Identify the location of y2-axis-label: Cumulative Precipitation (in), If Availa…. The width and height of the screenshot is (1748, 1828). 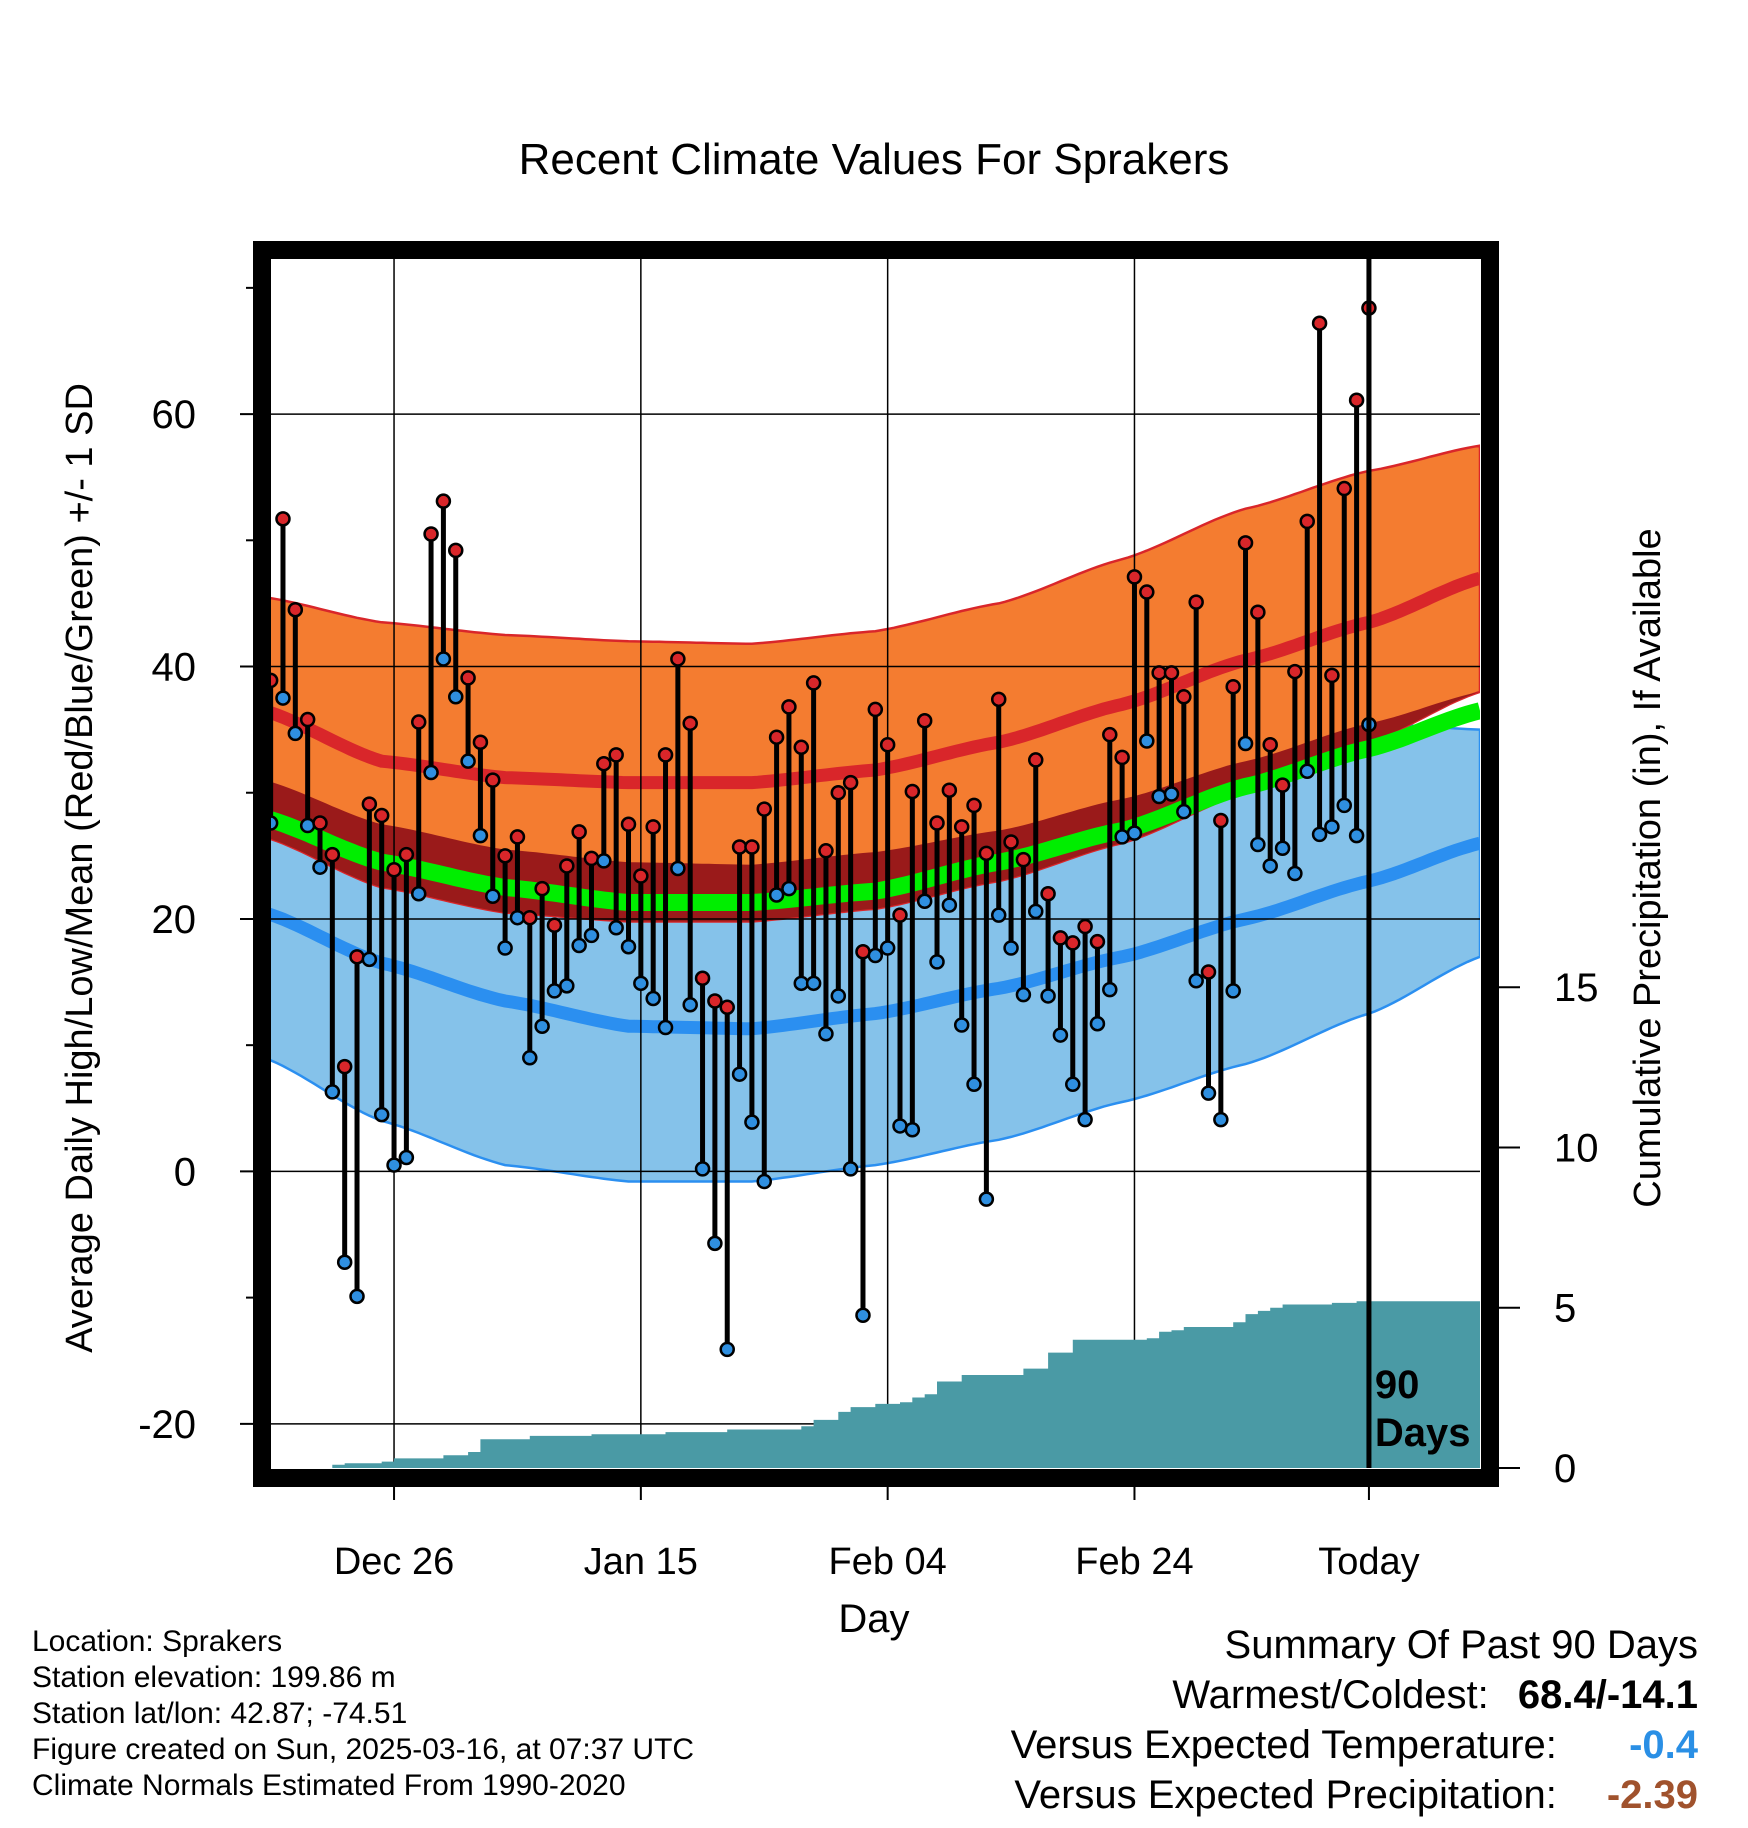
(1648, 867).